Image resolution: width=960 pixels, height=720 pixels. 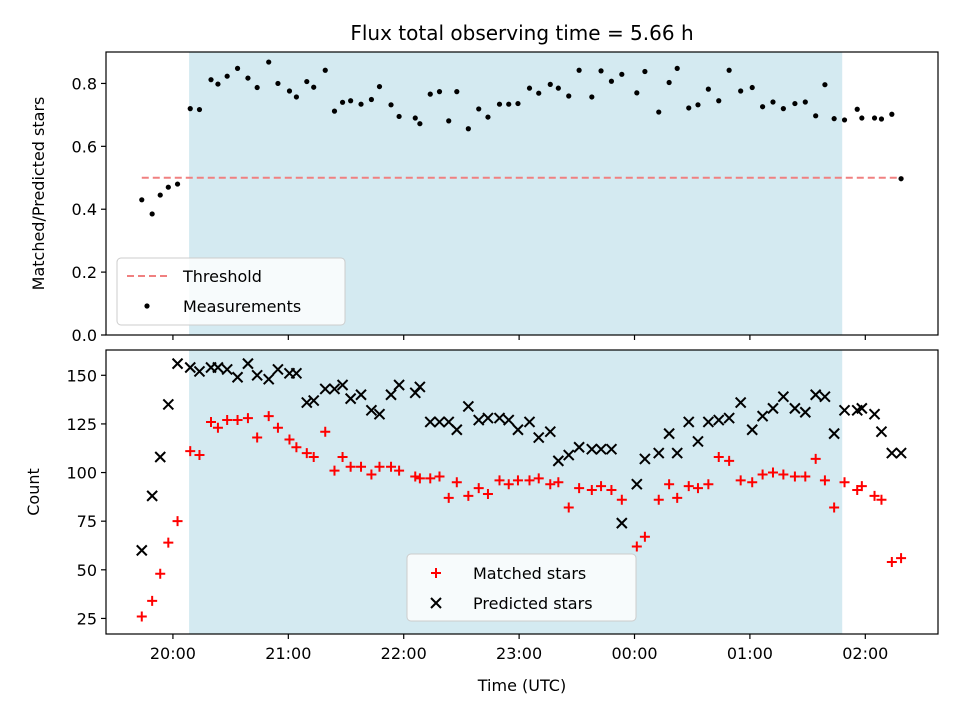 I want to click on legend-predicted-label: Predicted stars, so click(x=533, y=603).